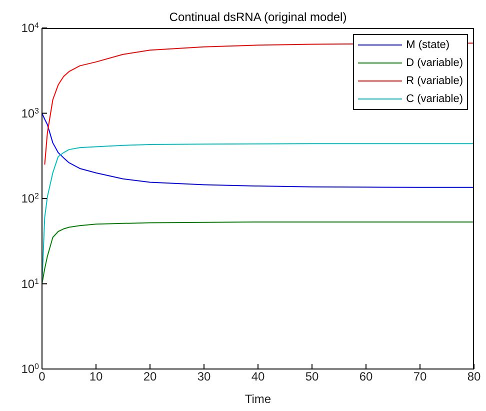 The image size is (486, 411). I want to click on x-tick-label: 10, so click(96, 377).